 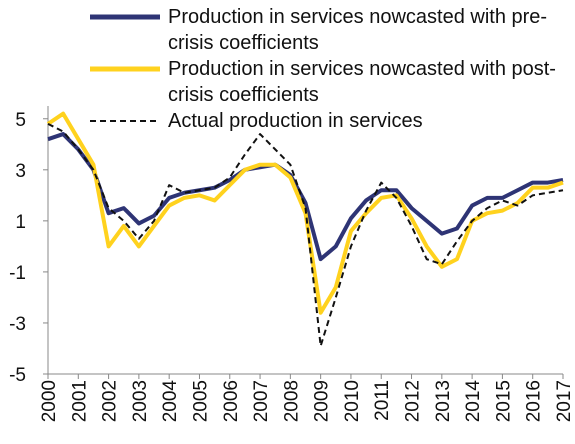 I want to click on x-tick-label: 2000, so click(x=49, y=401).